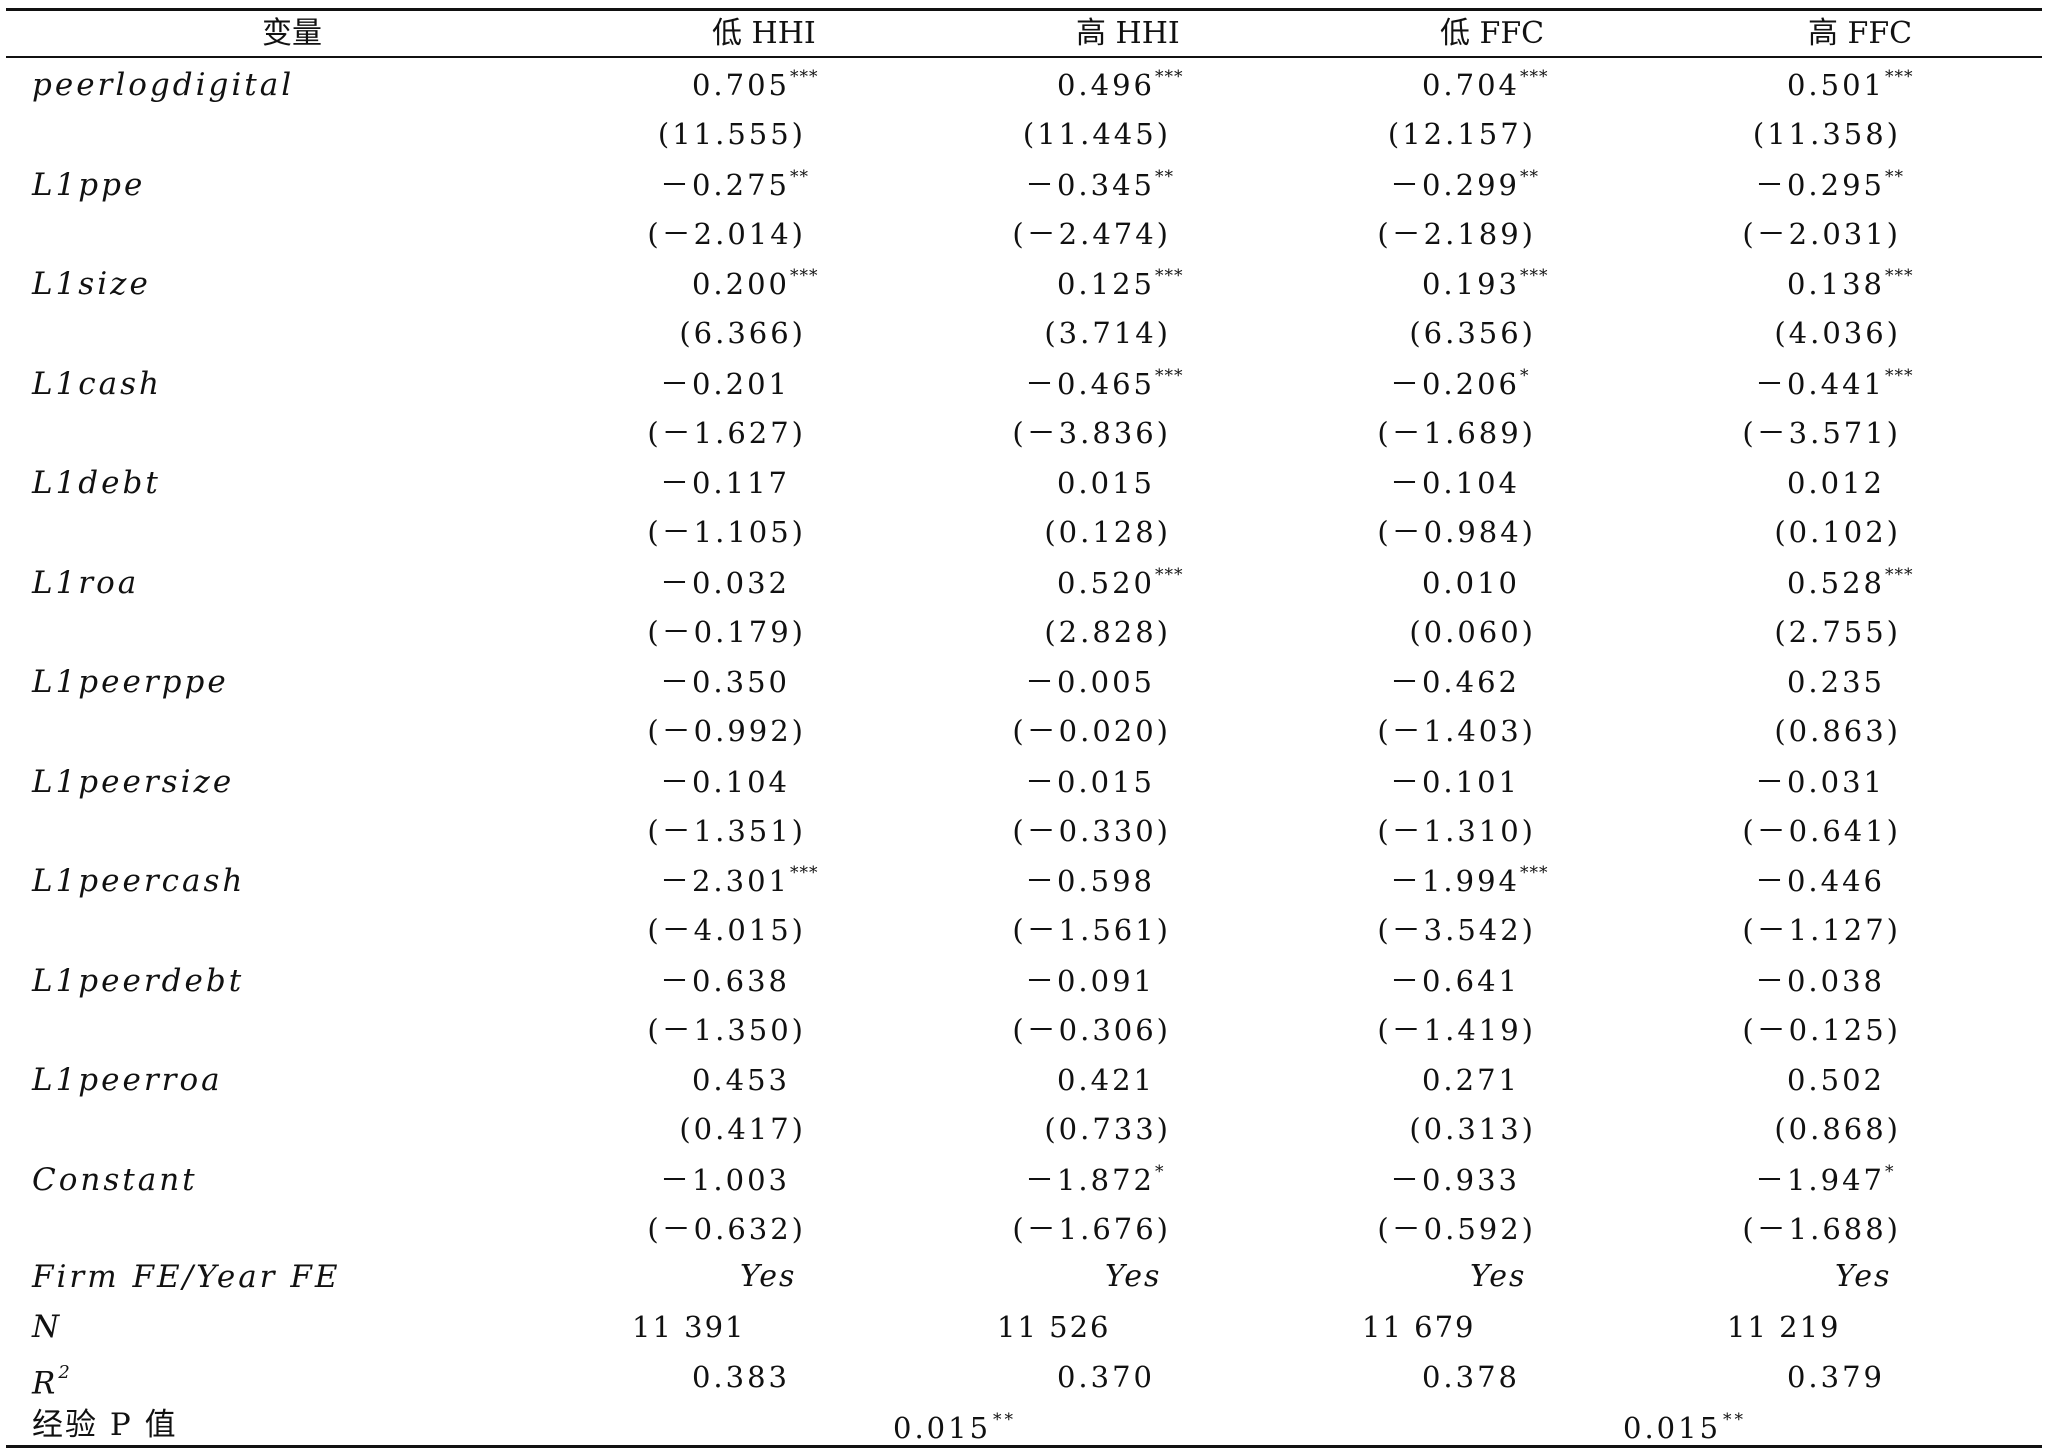 The image size is (2048, 1456). What do you see at coordinates (724, 881) in the screenshot?
I see `coefficient-value: －2.301` at bounding box center [724, 881].